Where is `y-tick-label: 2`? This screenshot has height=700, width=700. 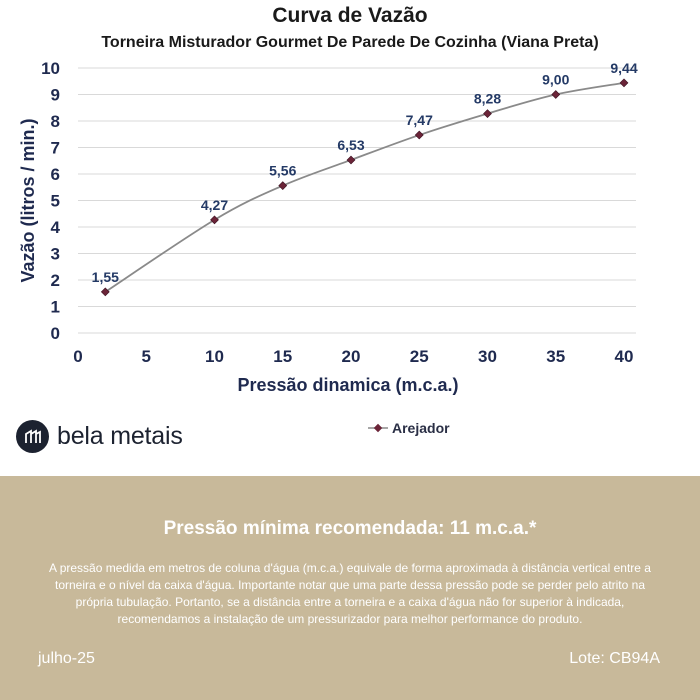
y-tick-label: 2 is located at coordinates (55, 280).